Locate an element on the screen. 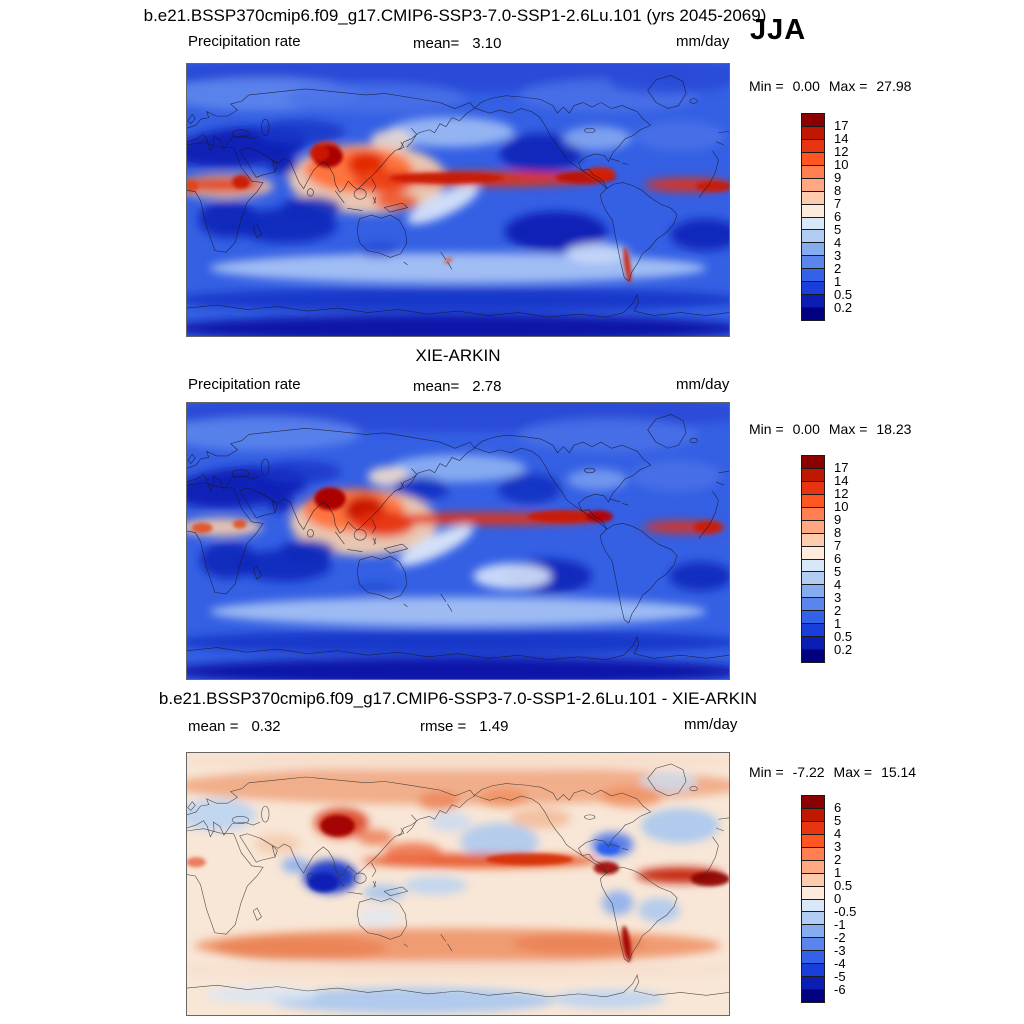 This screenshot has width=1024, height=1024. colorbar-tick-label: -3 is located at coordinates (840, 950).